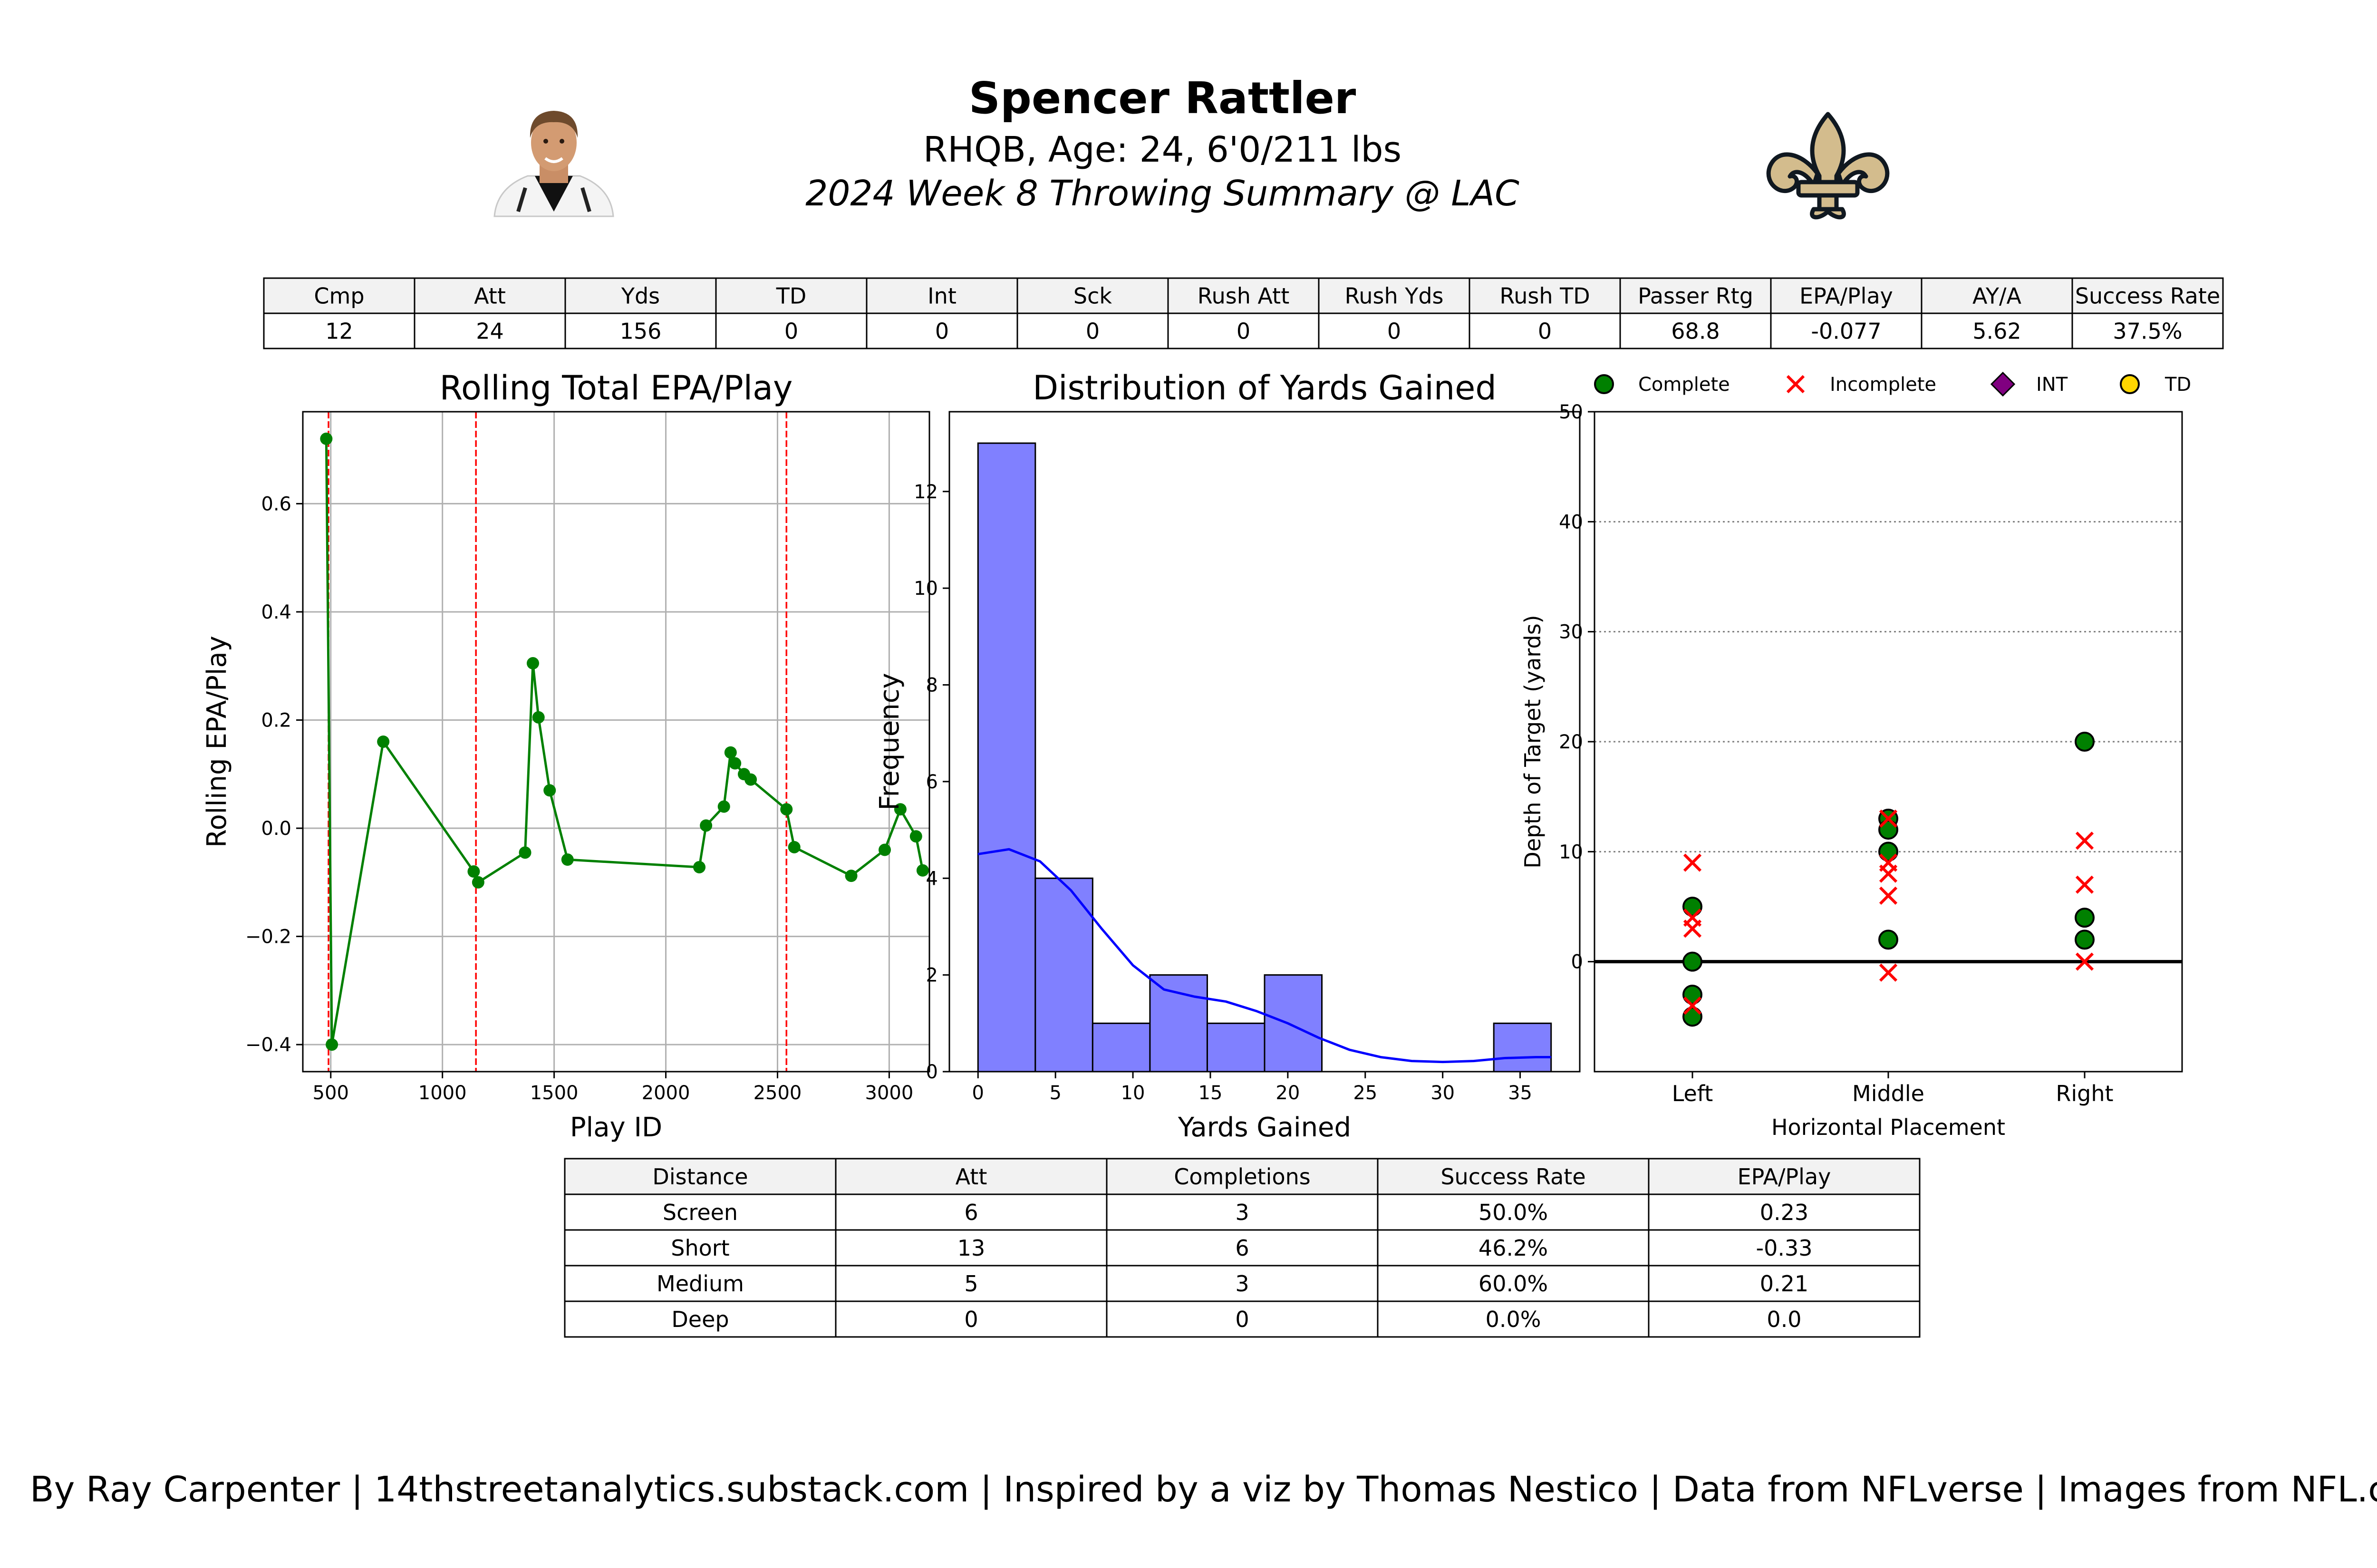 The width and height of the screenshot is (2377, 1568). I want to click on distance_table-cell-value: 5, so click(971, 1284).